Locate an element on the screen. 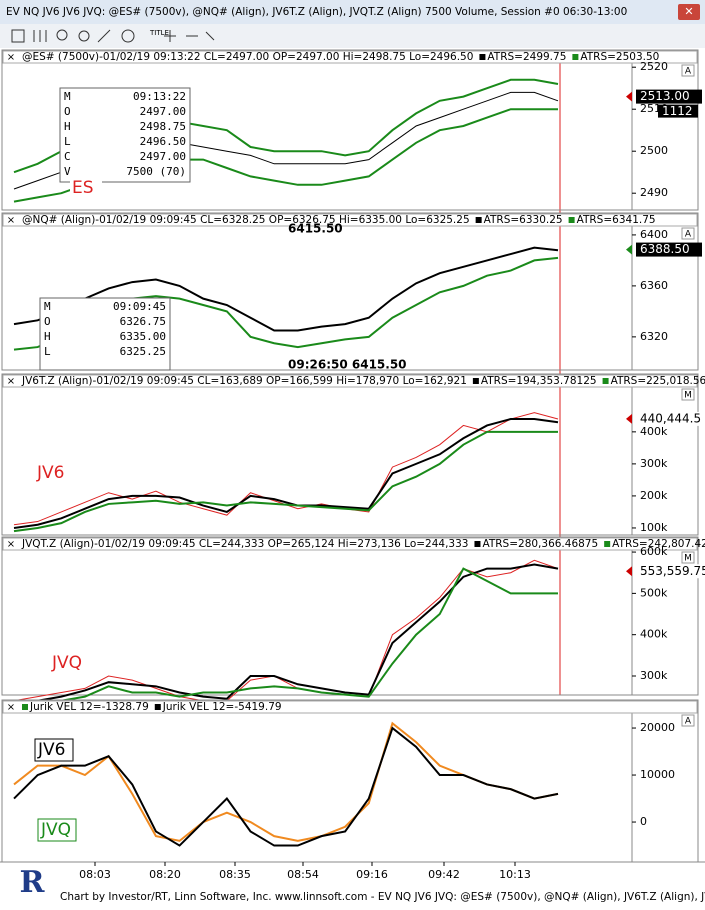  legend-text: ATRS=242,807.42188 is located at coordinates (658, 544).